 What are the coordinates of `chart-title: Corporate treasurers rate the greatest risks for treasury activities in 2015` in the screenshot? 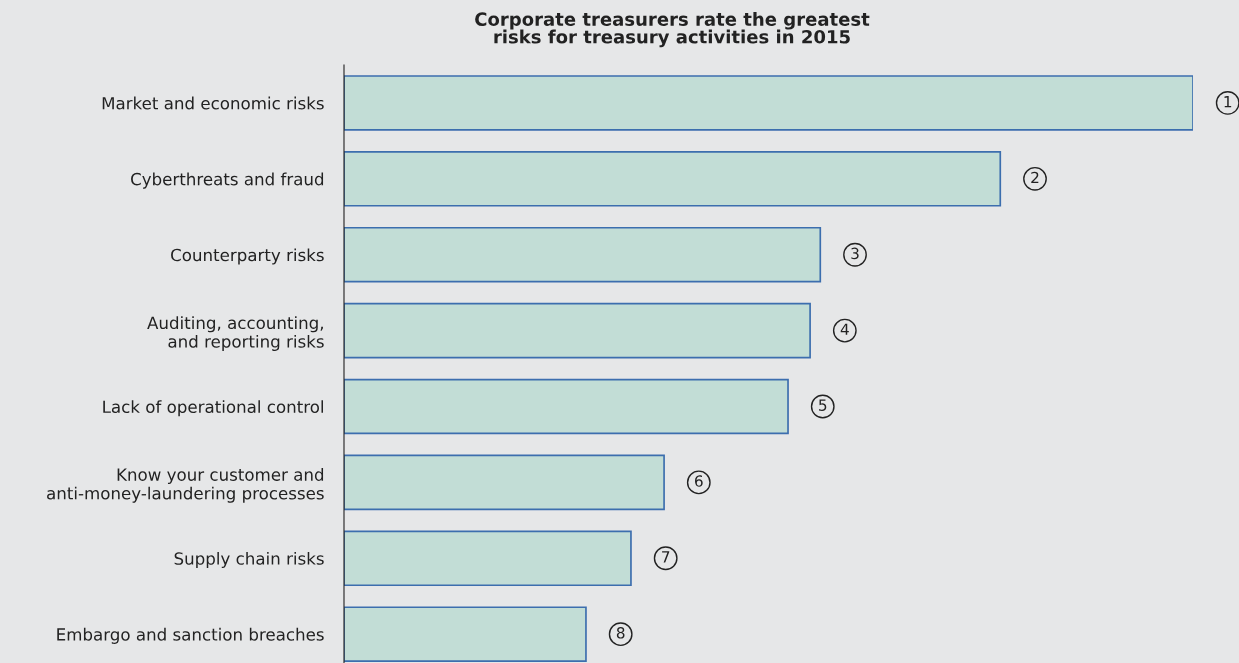 It's located at (672, 30).